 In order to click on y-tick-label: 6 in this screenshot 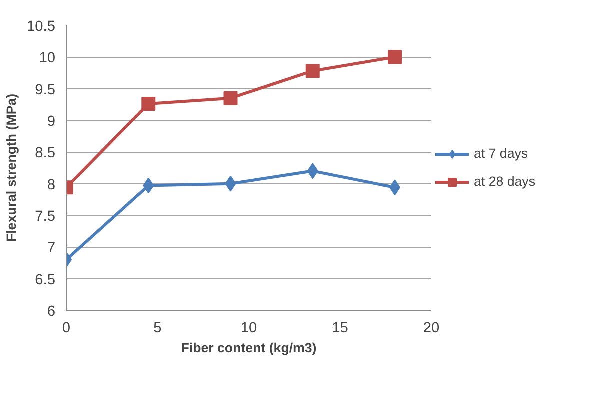, I will do `click(51, 312)`.